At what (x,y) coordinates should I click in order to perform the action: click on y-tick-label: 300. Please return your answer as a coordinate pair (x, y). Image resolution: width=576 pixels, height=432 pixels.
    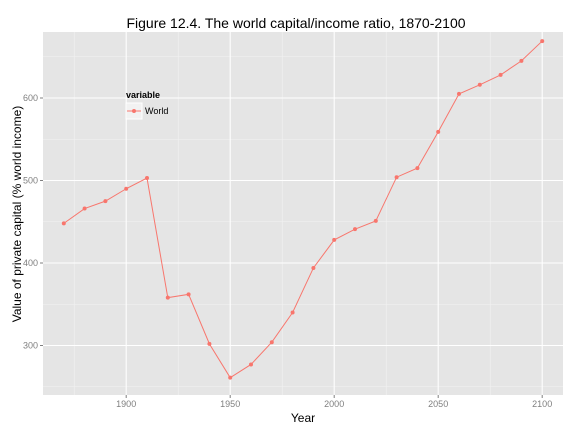
    Looking at the image, I should click on (30, 346).